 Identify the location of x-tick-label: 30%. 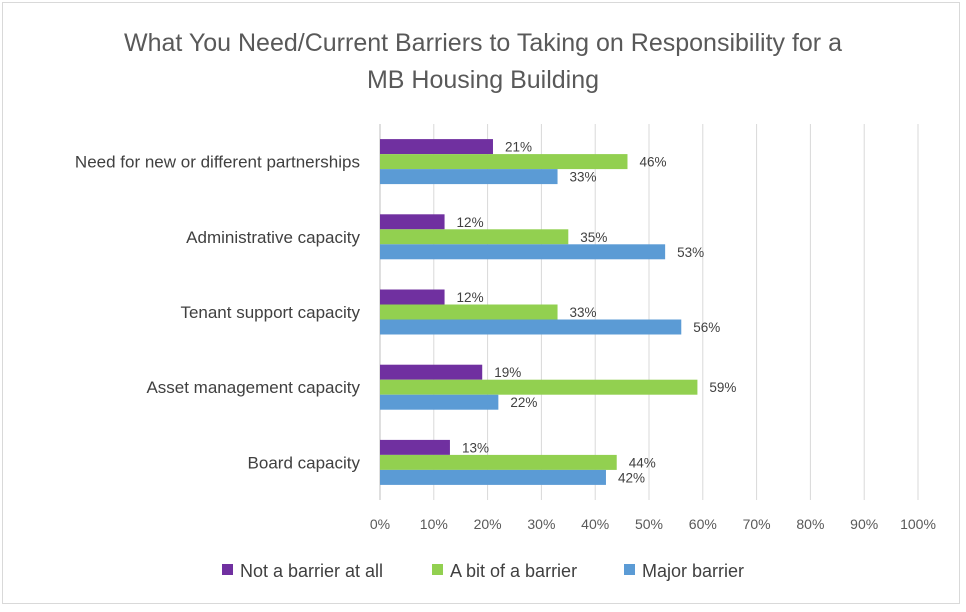
(541, 524).